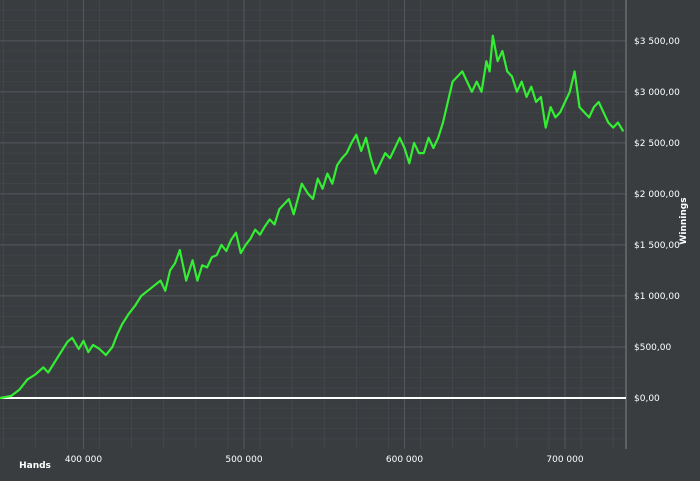 The height and width of the screenshot is (481, 700). Describe the element at coordinates (35, 466) in the screenshot. I see `x-axis-title: Hands` at that location.